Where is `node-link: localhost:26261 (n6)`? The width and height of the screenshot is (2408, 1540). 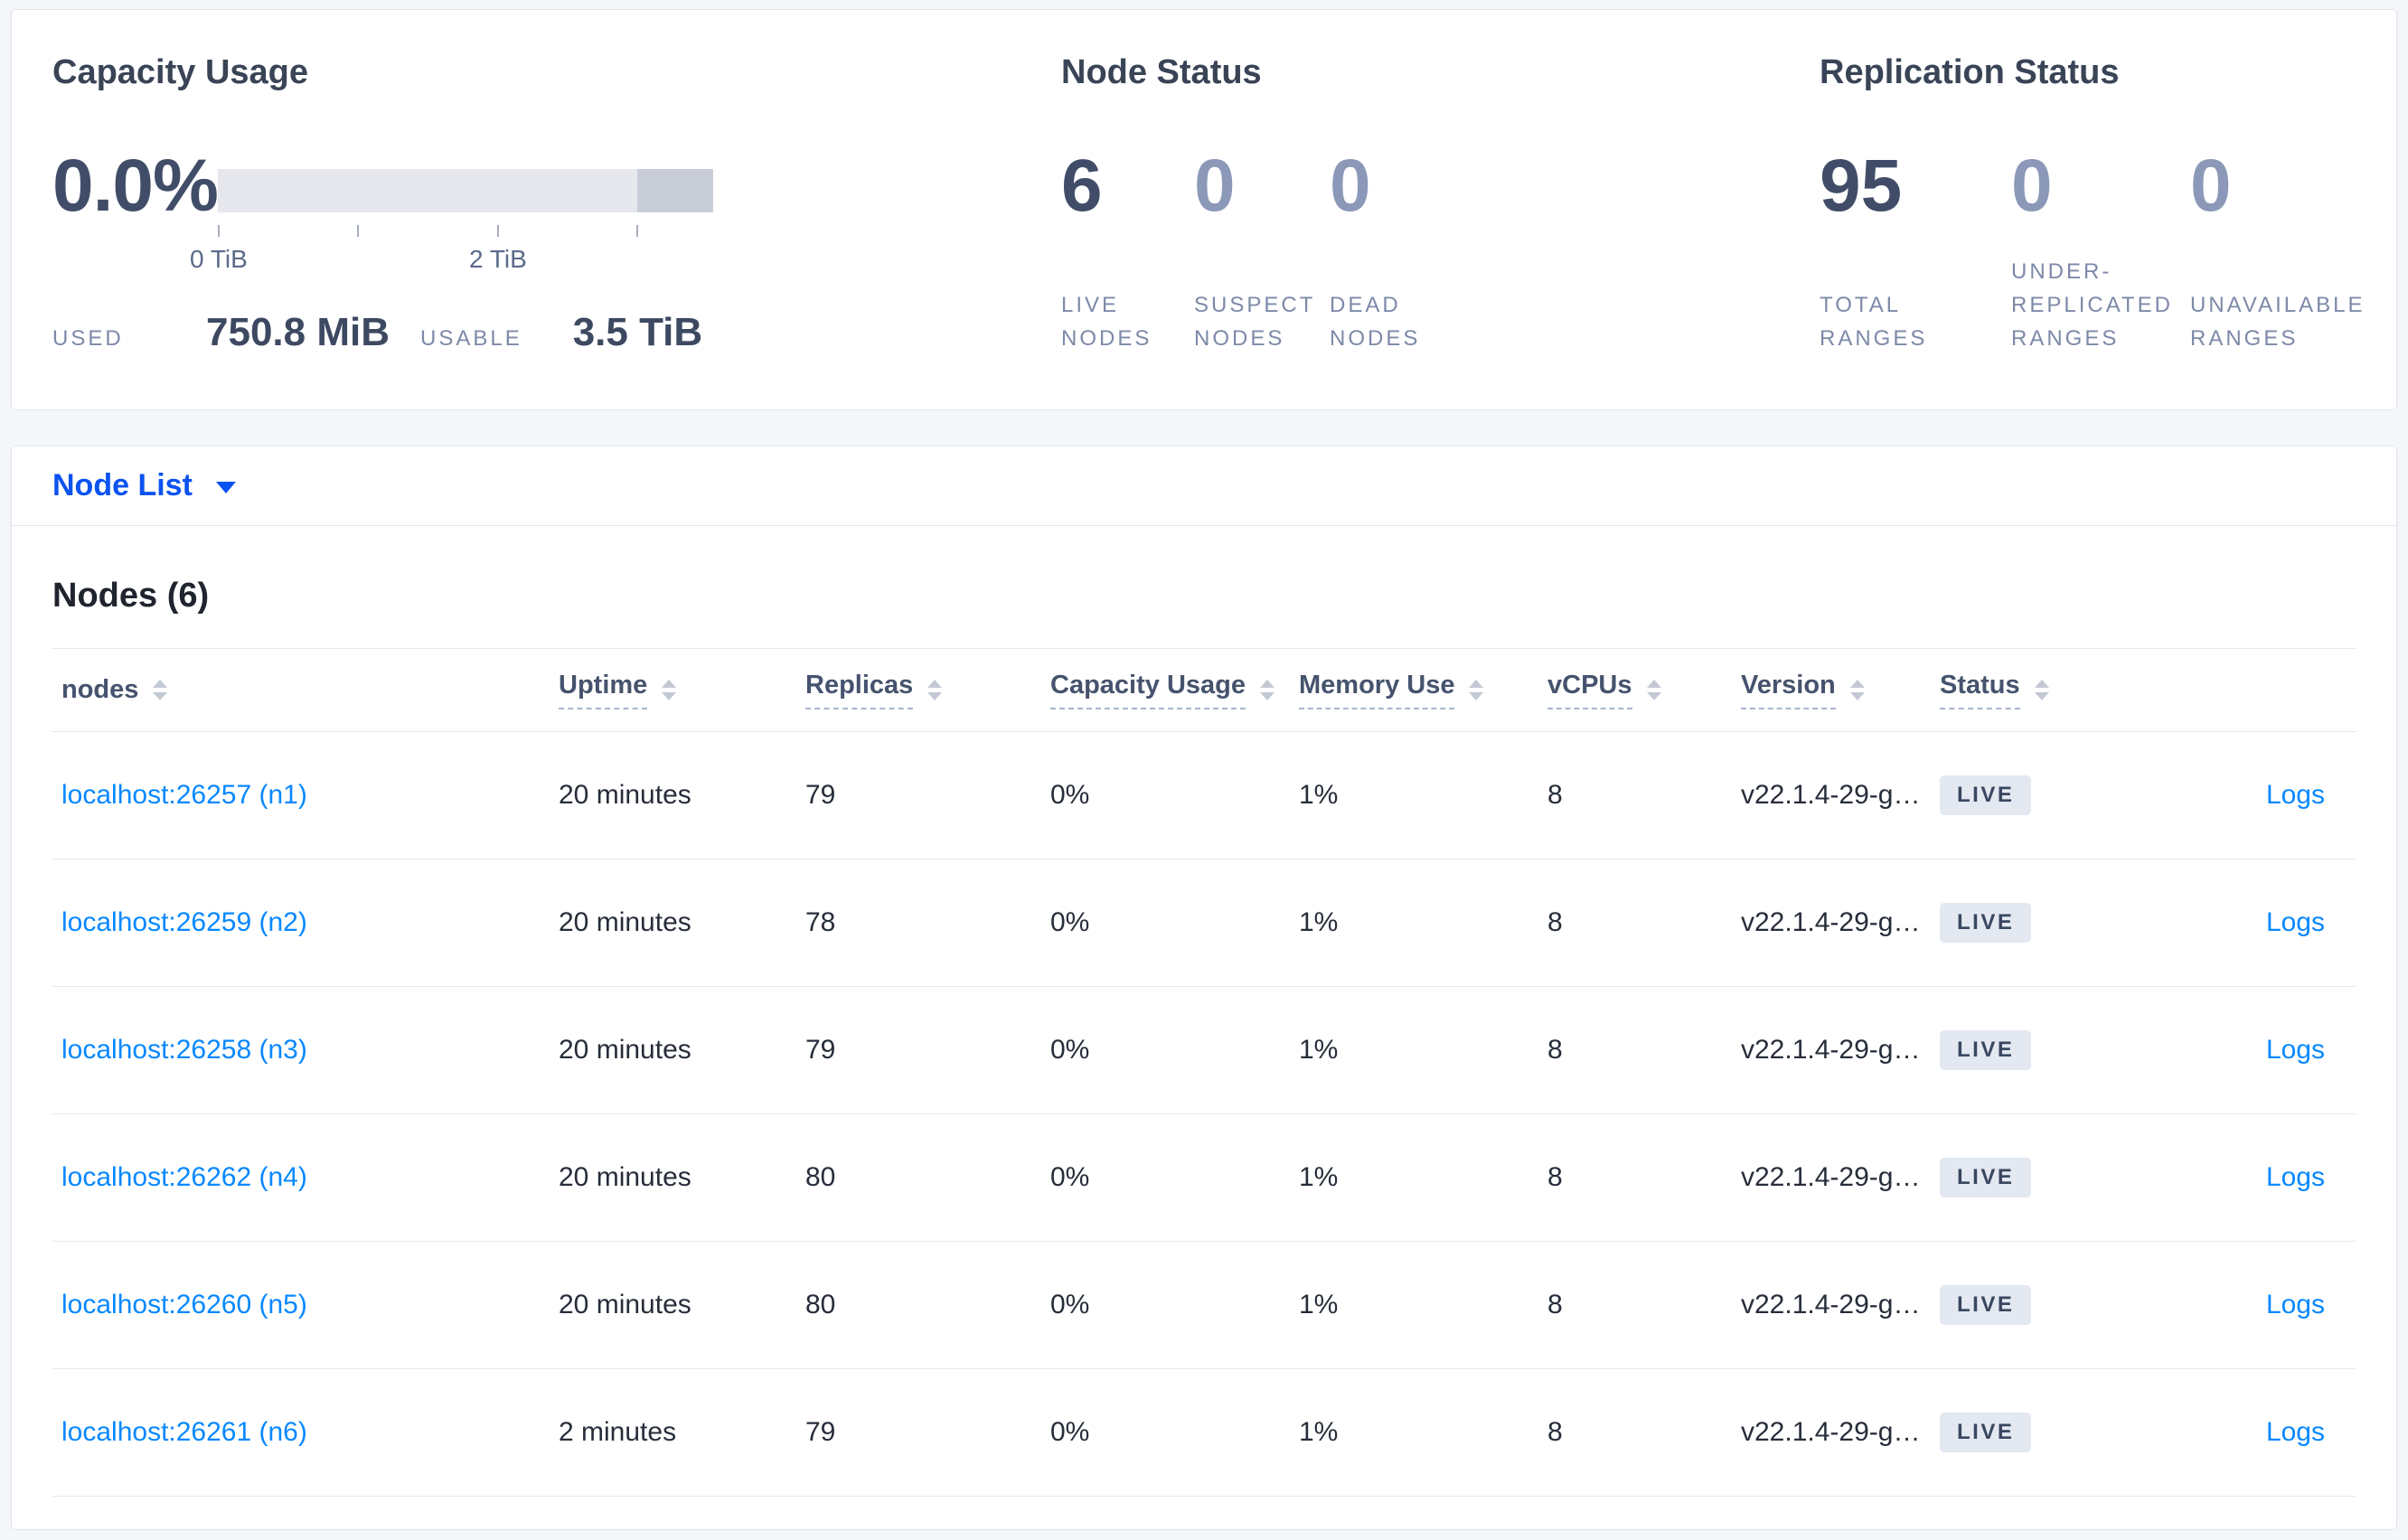
node-link: localhost:26261 (n6) is located at coordinates (184, 1432).